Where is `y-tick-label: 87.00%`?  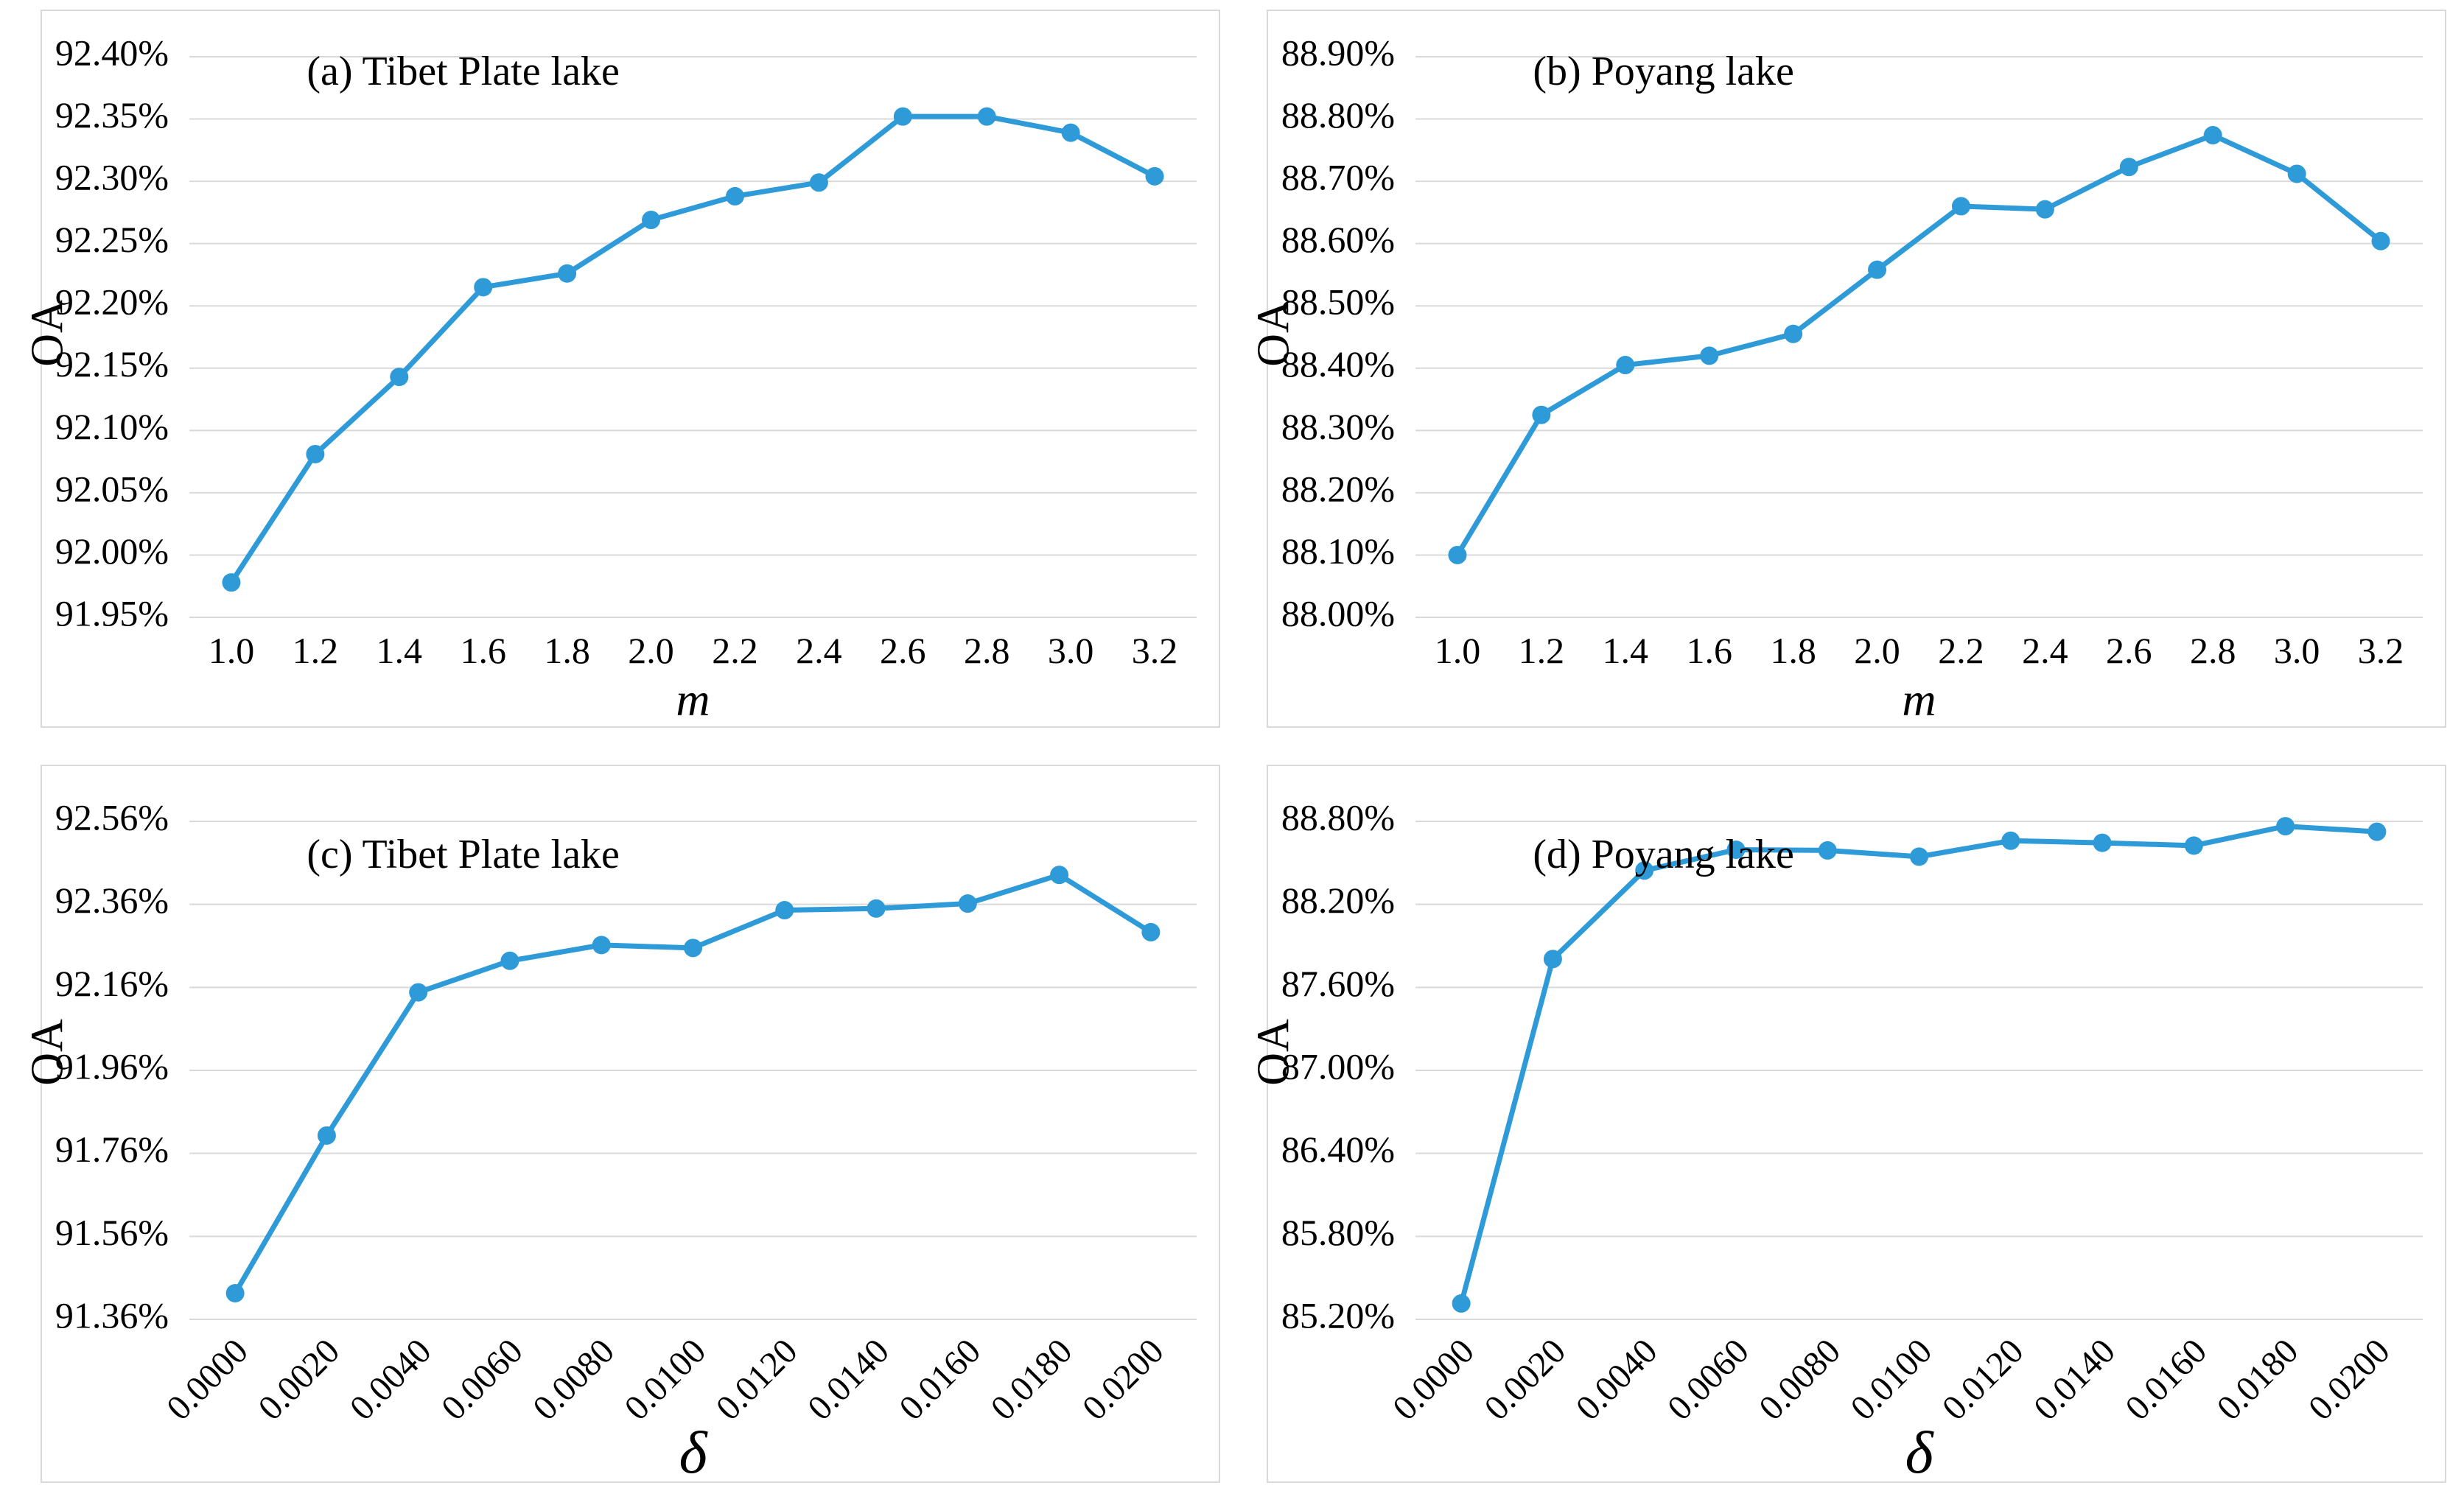 y-tick-label: 87.00% is located at coordinates (1338, 1066).